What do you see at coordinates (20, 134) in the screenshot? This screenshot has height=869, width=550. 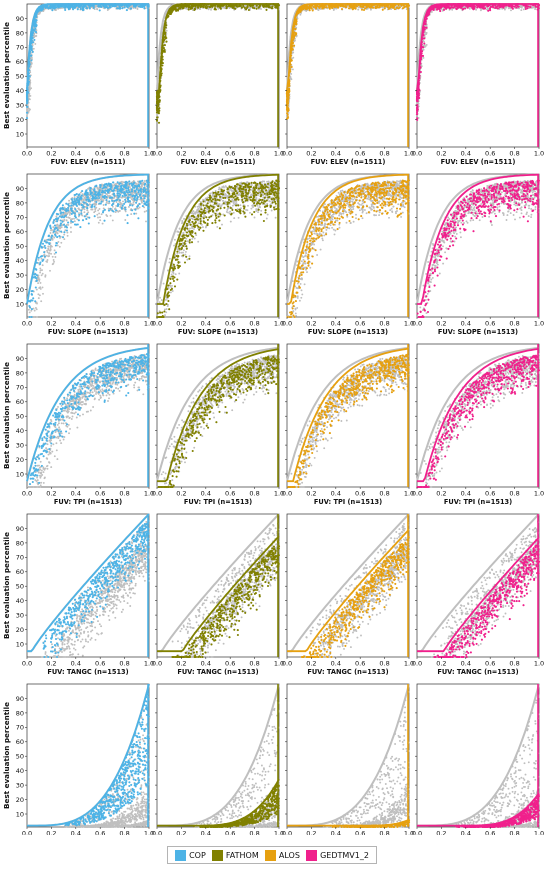 I see `y-tick-label: 10` at bounding box center [20, 134].